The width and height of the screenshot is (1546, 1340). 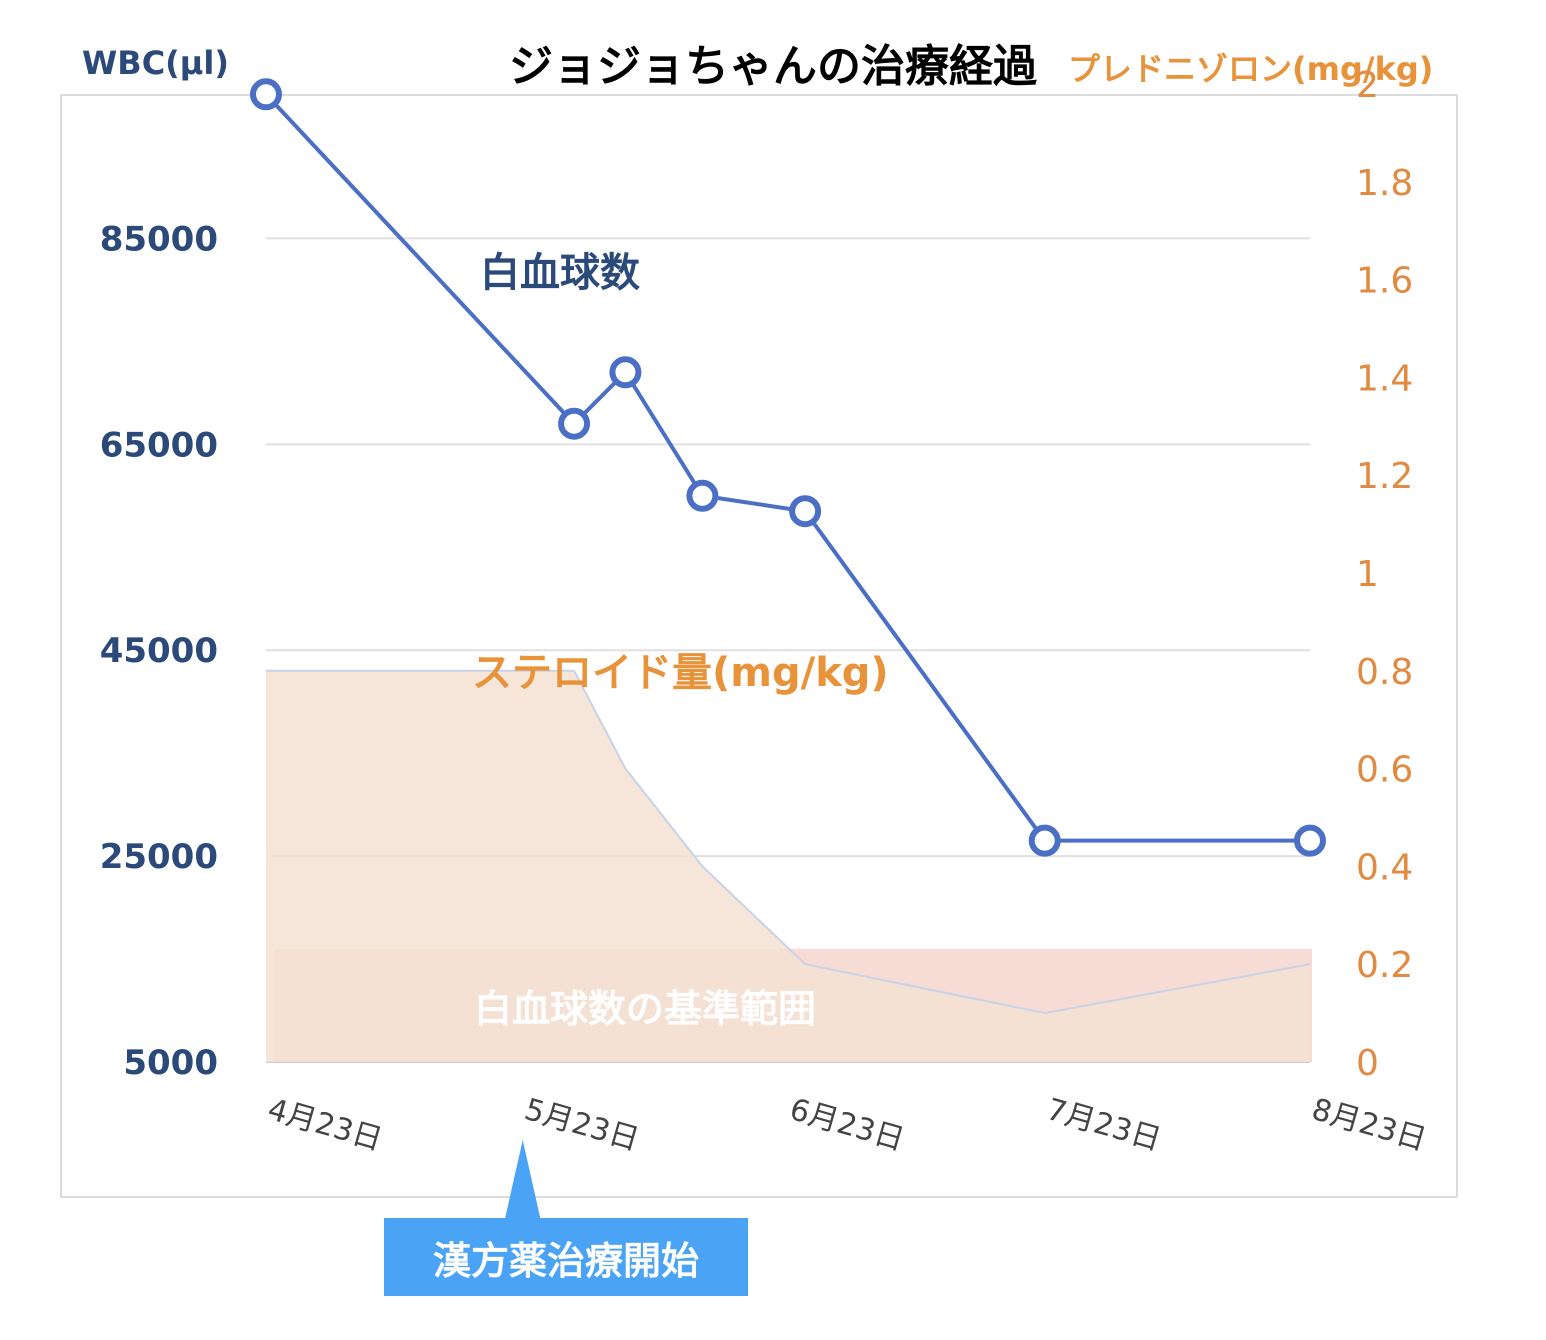 What do you see at coordinates (560, 273) in the screenshot?
I see `wbc-series-label: 白血球数` at bounding box center [560, 273].